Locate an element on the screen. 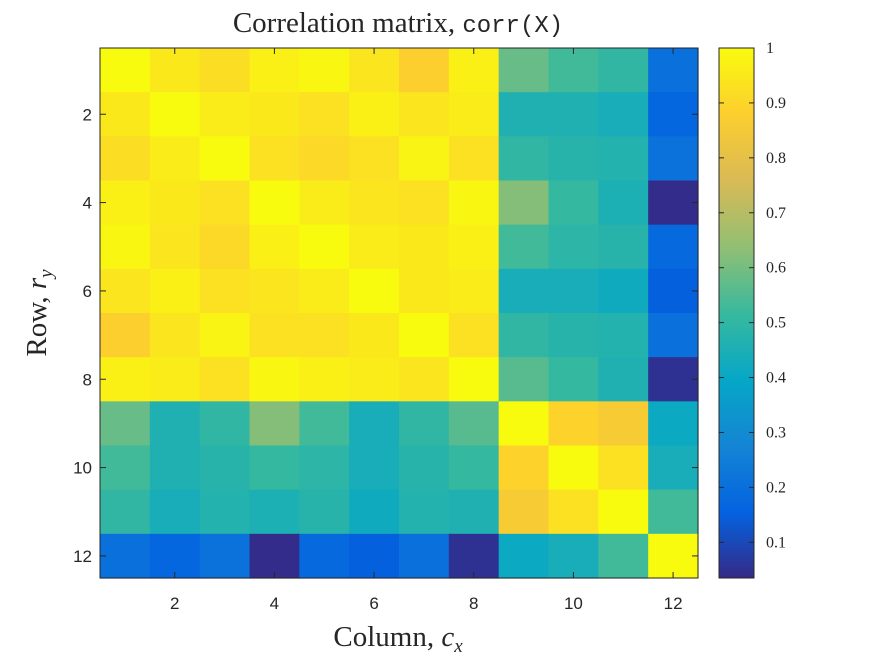 The image size is (875, 656). chart-title-code: corr(X) is located at coordinates (512, 26).